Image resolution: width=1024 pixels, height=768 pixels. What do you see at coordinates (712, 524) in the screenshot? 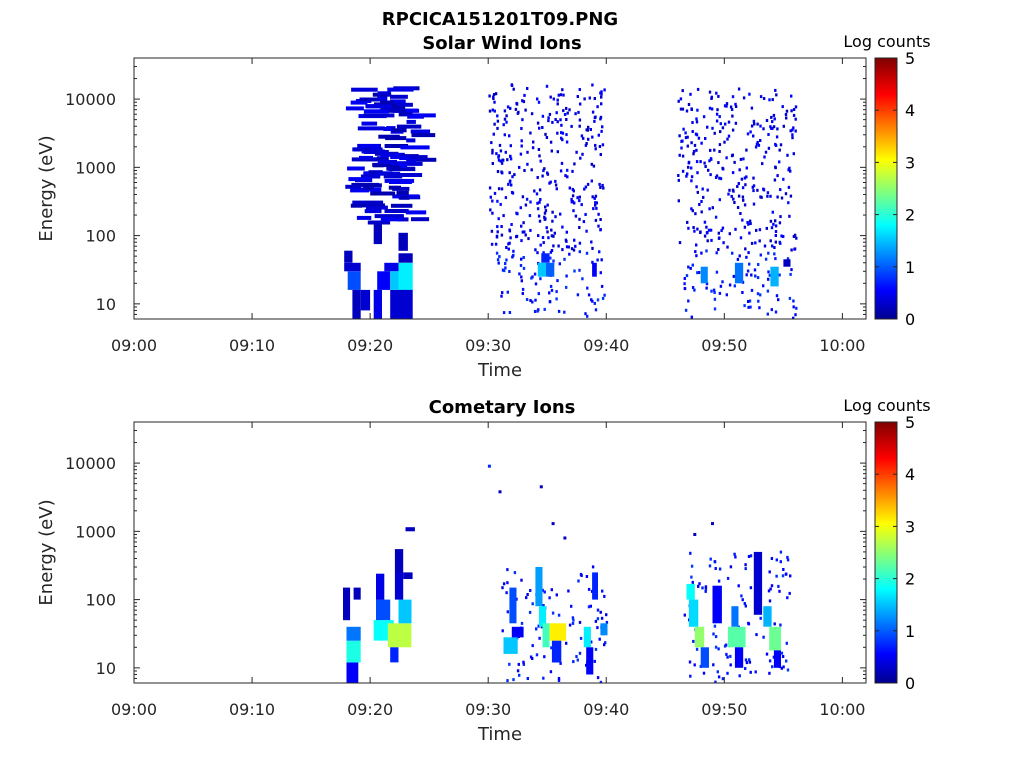
I see `heatmap-point` at bounding box center [712, 524].